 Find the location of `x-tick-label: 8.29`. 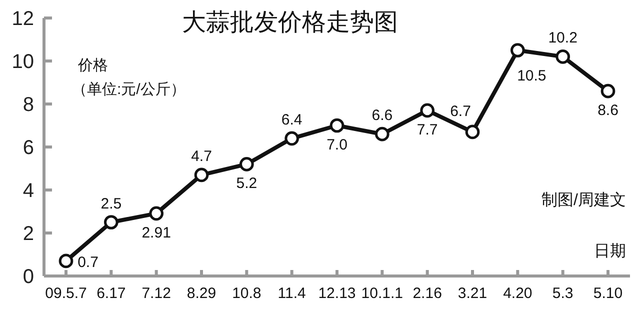

x-tick-label: 8.29 is located at coordinates (201, 293).